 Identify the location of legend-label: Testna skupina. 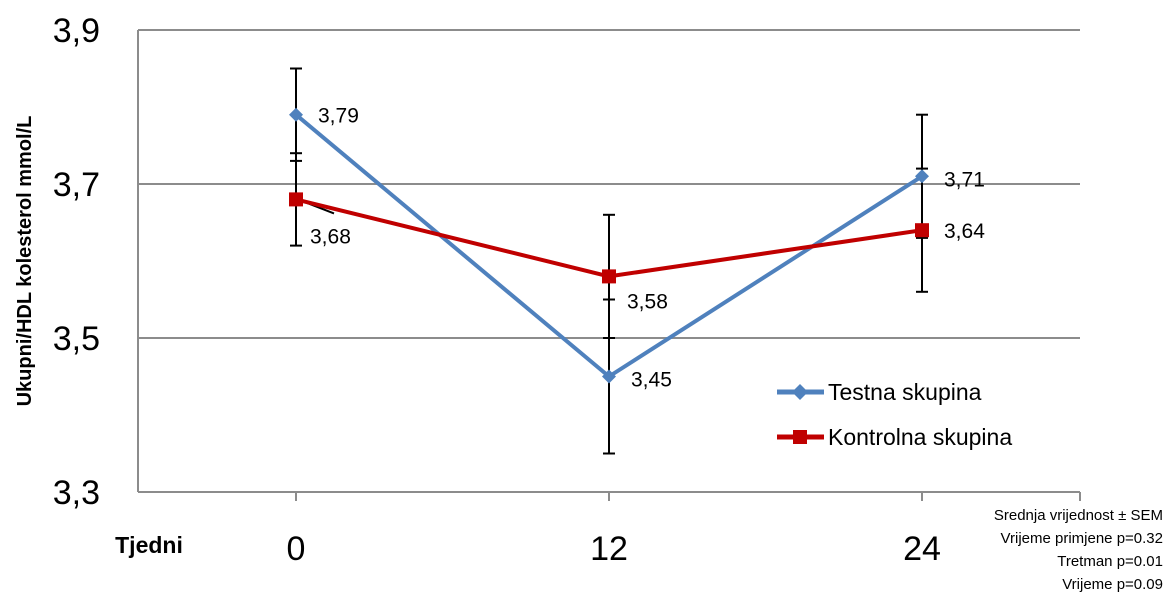
(905, 392).